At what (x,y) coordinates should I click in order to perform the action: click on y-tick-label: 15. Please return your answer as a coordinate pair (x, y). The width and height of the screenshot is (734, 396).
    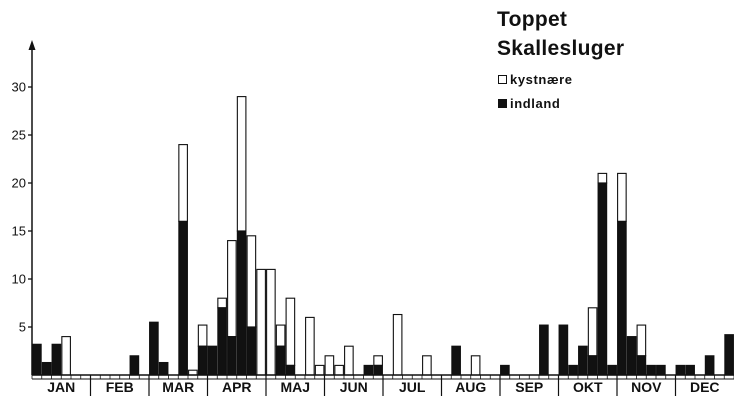
    Looking at the image, I should click on (19, 231).